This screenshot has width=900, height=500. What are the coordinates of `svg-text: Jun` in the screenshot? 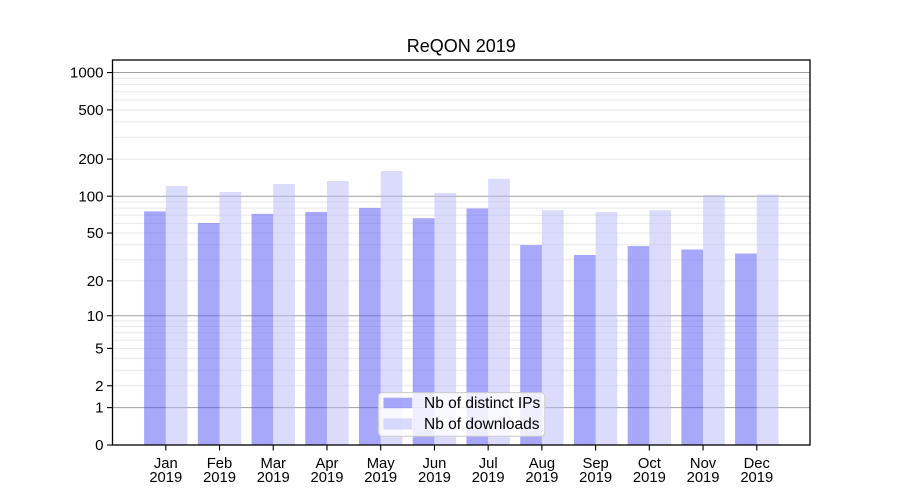 It's located at (435, 464).